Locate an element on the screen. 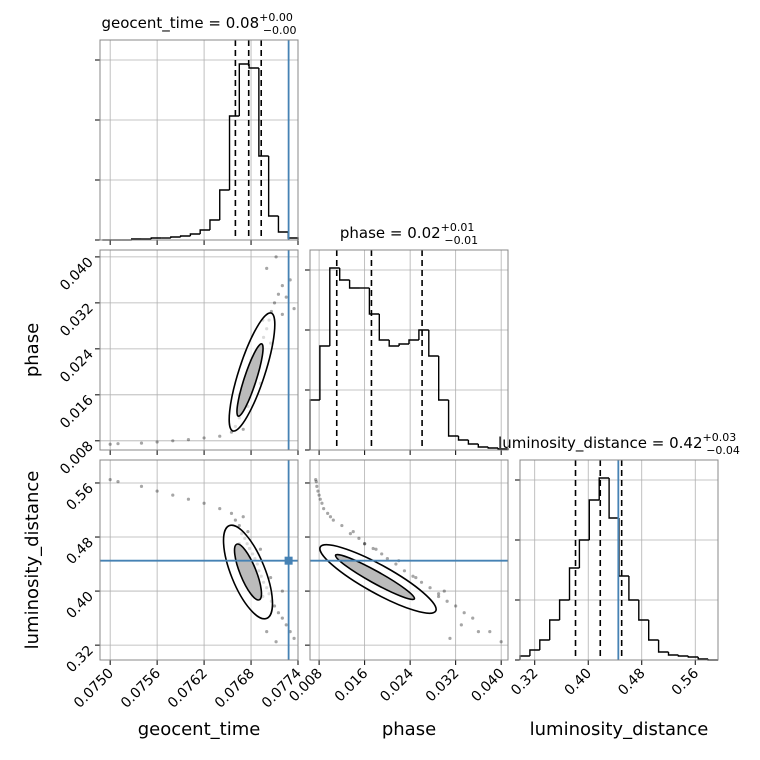  contours is located at coordinates (329, 466).